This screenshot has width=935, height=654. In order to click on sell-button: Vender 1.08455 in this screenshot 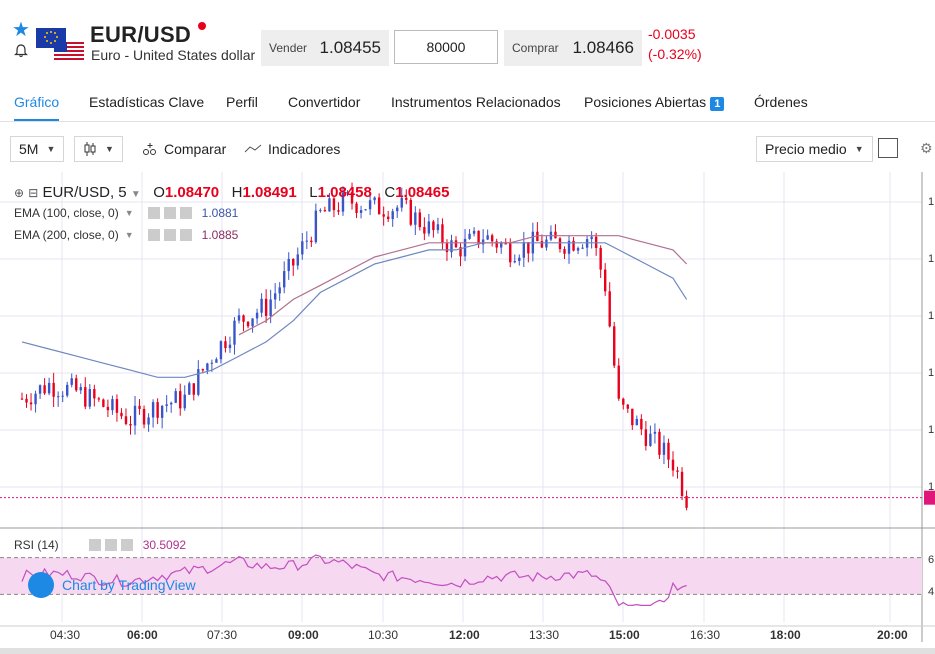, I will do `click(325, 48)`.